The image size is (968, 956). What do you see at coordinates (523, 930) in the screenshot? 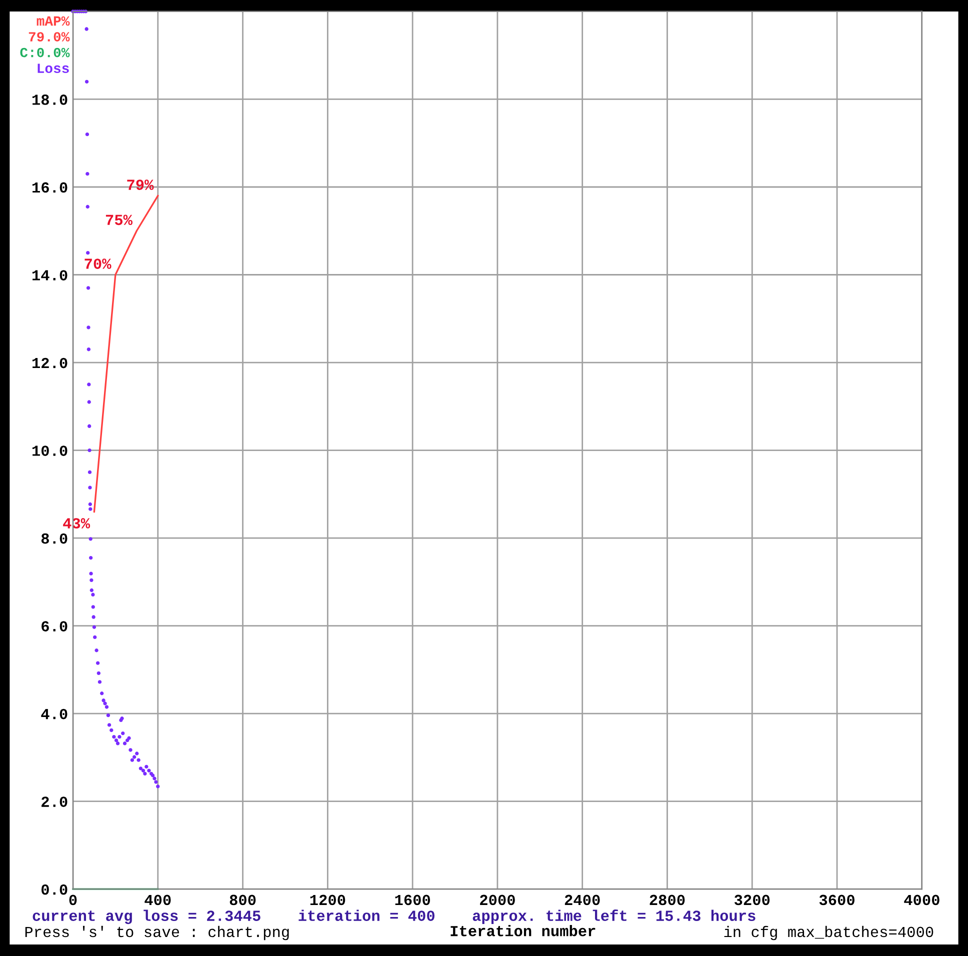
I see `x-axis-title: Iteration number` at bounding box center [523, 930].